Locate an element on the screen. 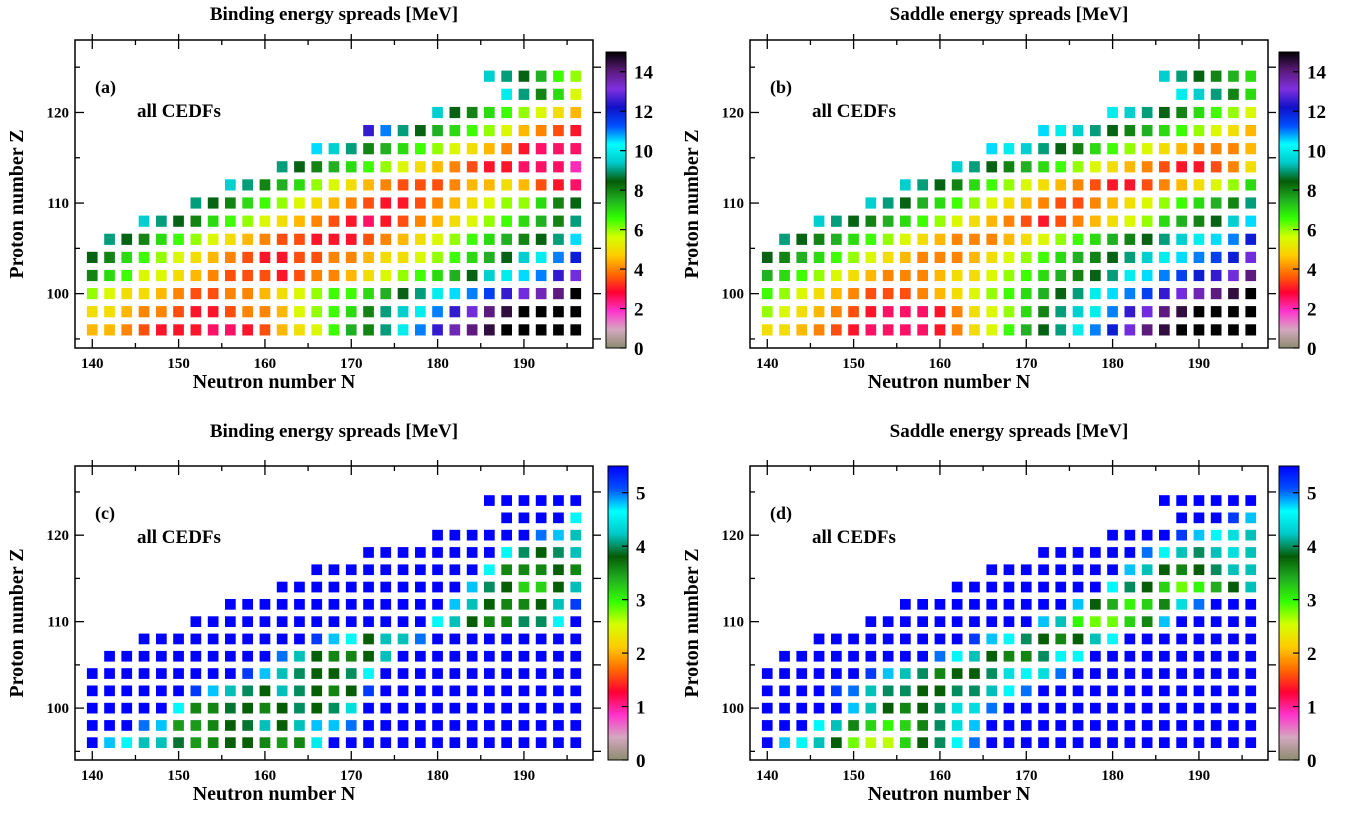  x-axis-label: Neutron number N is located at coordinates (274, 794).